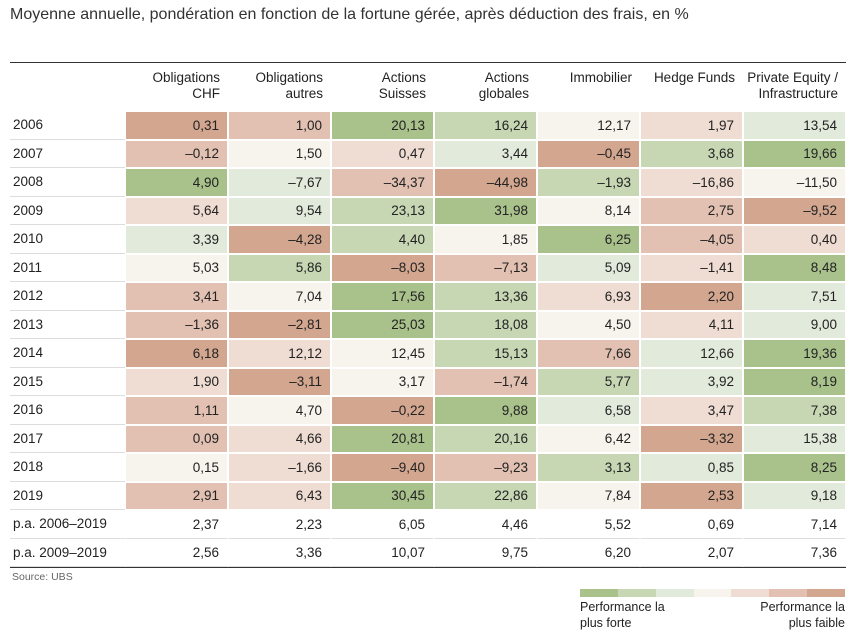 The width and height of the screenshot is (857, 635). I want to click on value-cell: 0,85, so click(691, 467).